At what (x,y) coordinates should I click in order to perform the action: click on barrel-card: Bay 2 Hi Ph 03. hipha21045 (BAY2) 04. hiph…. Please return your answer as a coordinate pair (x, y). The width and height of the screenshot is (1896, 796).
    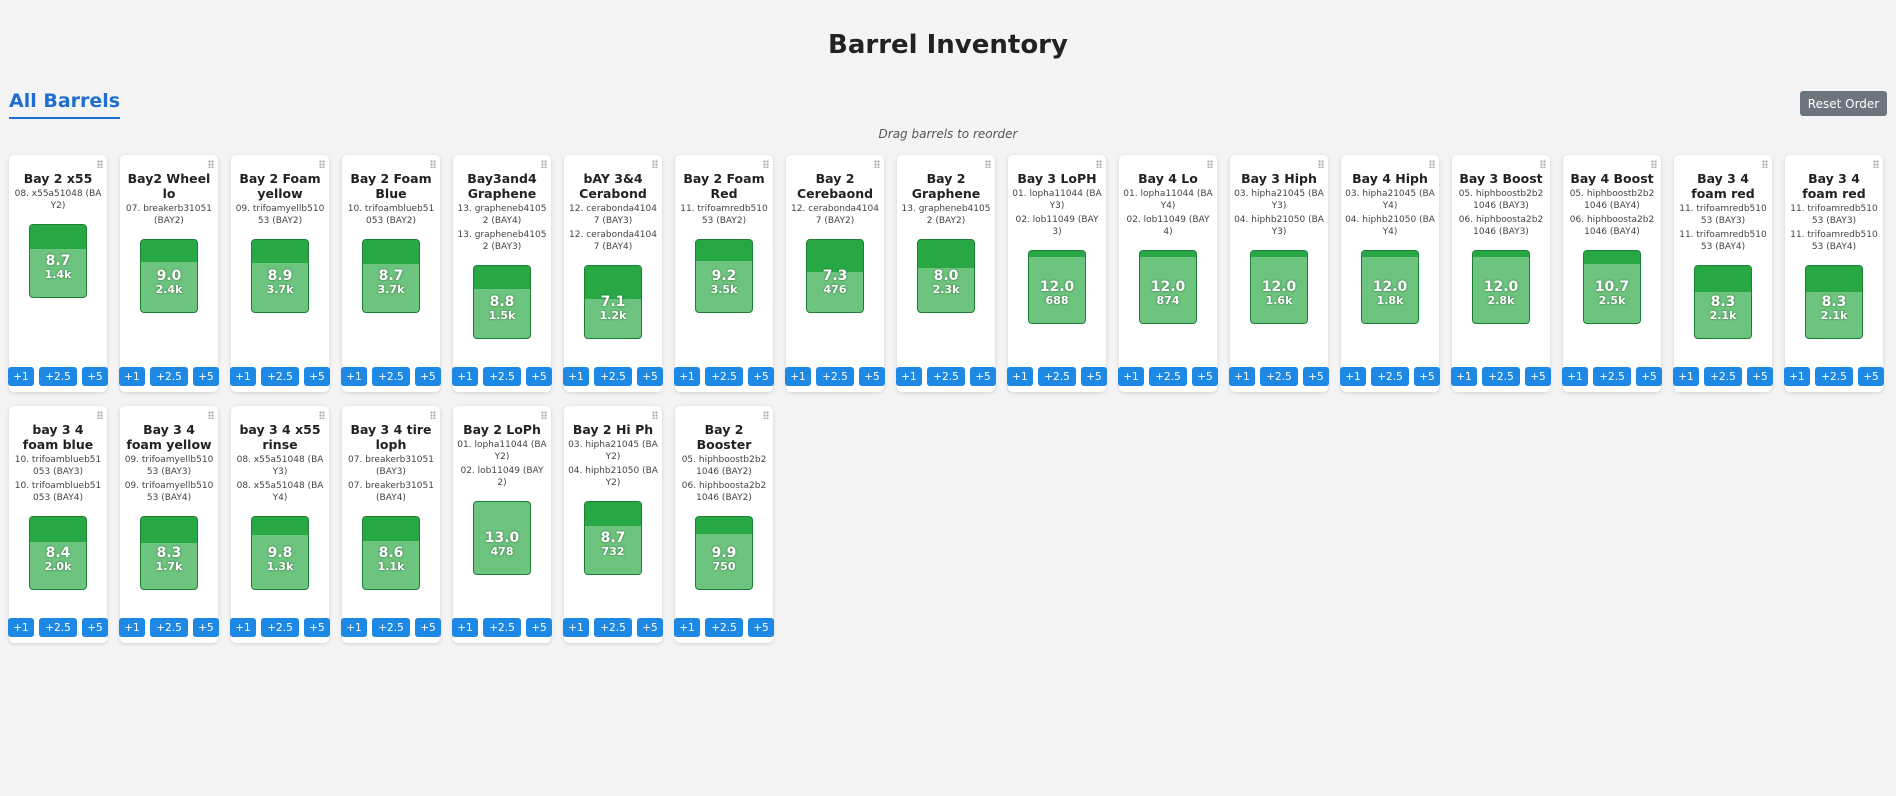
    Looking at the image, I should click on (613, 524).